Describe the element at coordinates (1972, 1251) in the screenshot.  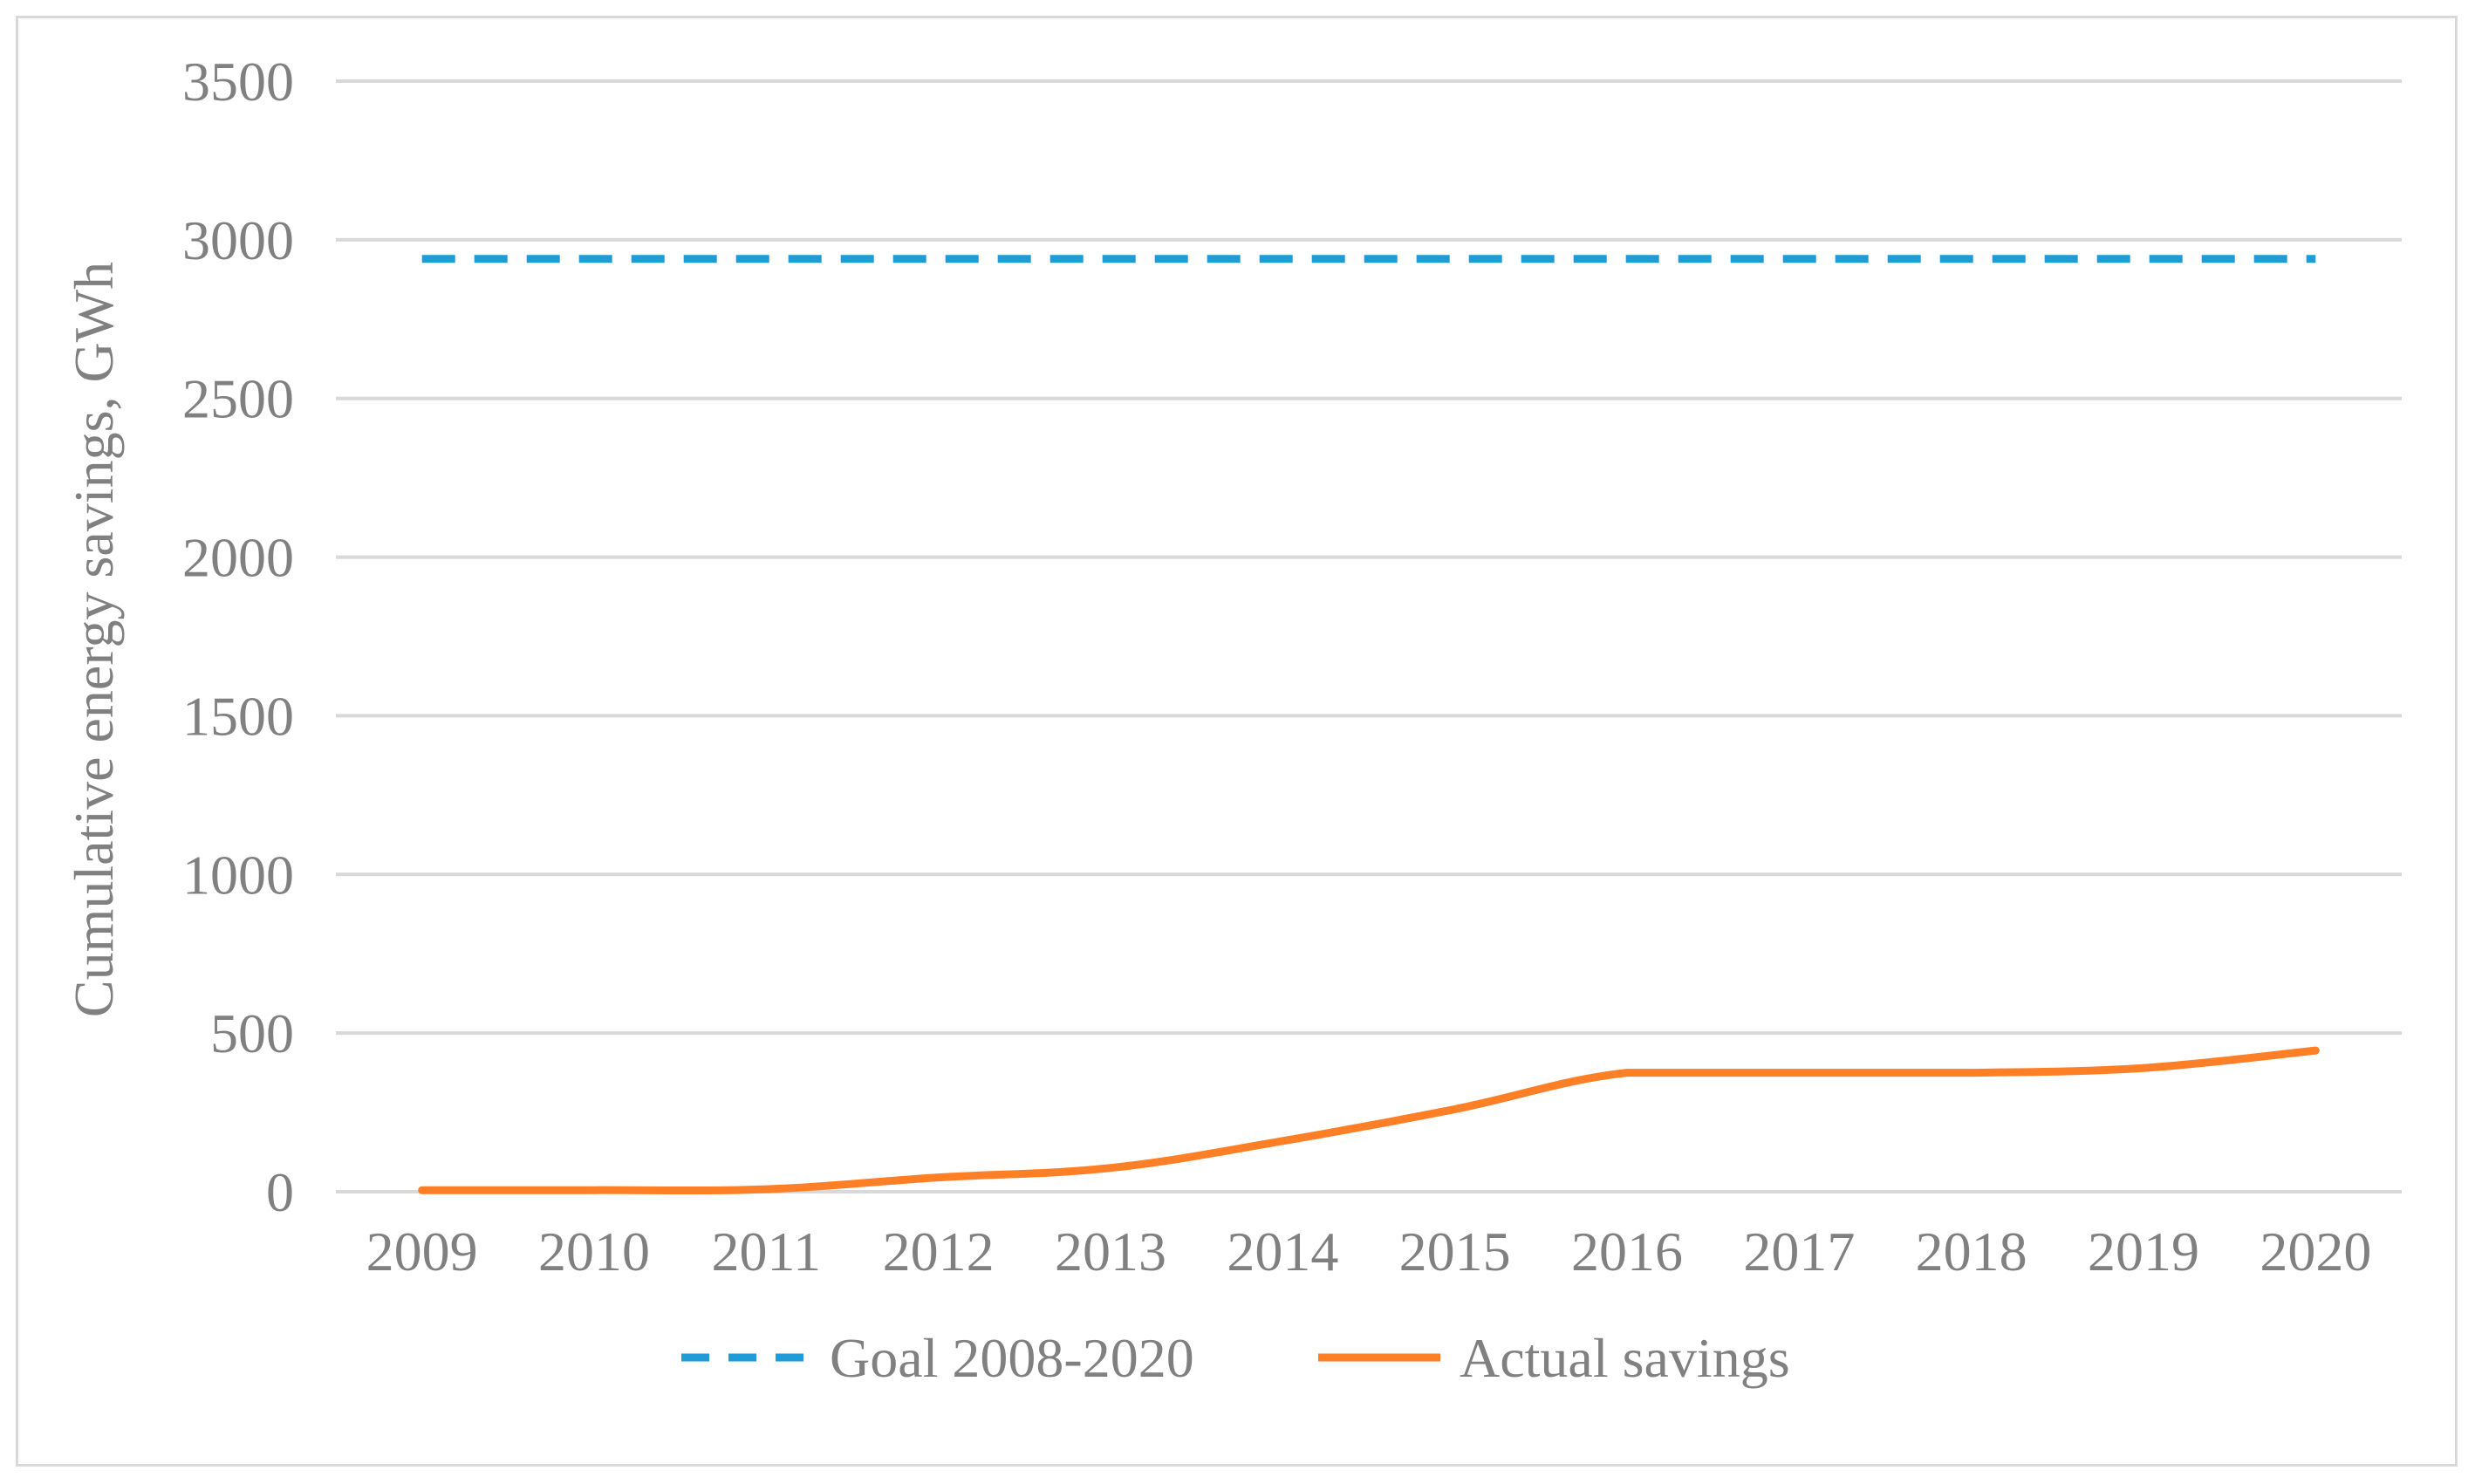
I see `x-tick-label: 2018` at that location.